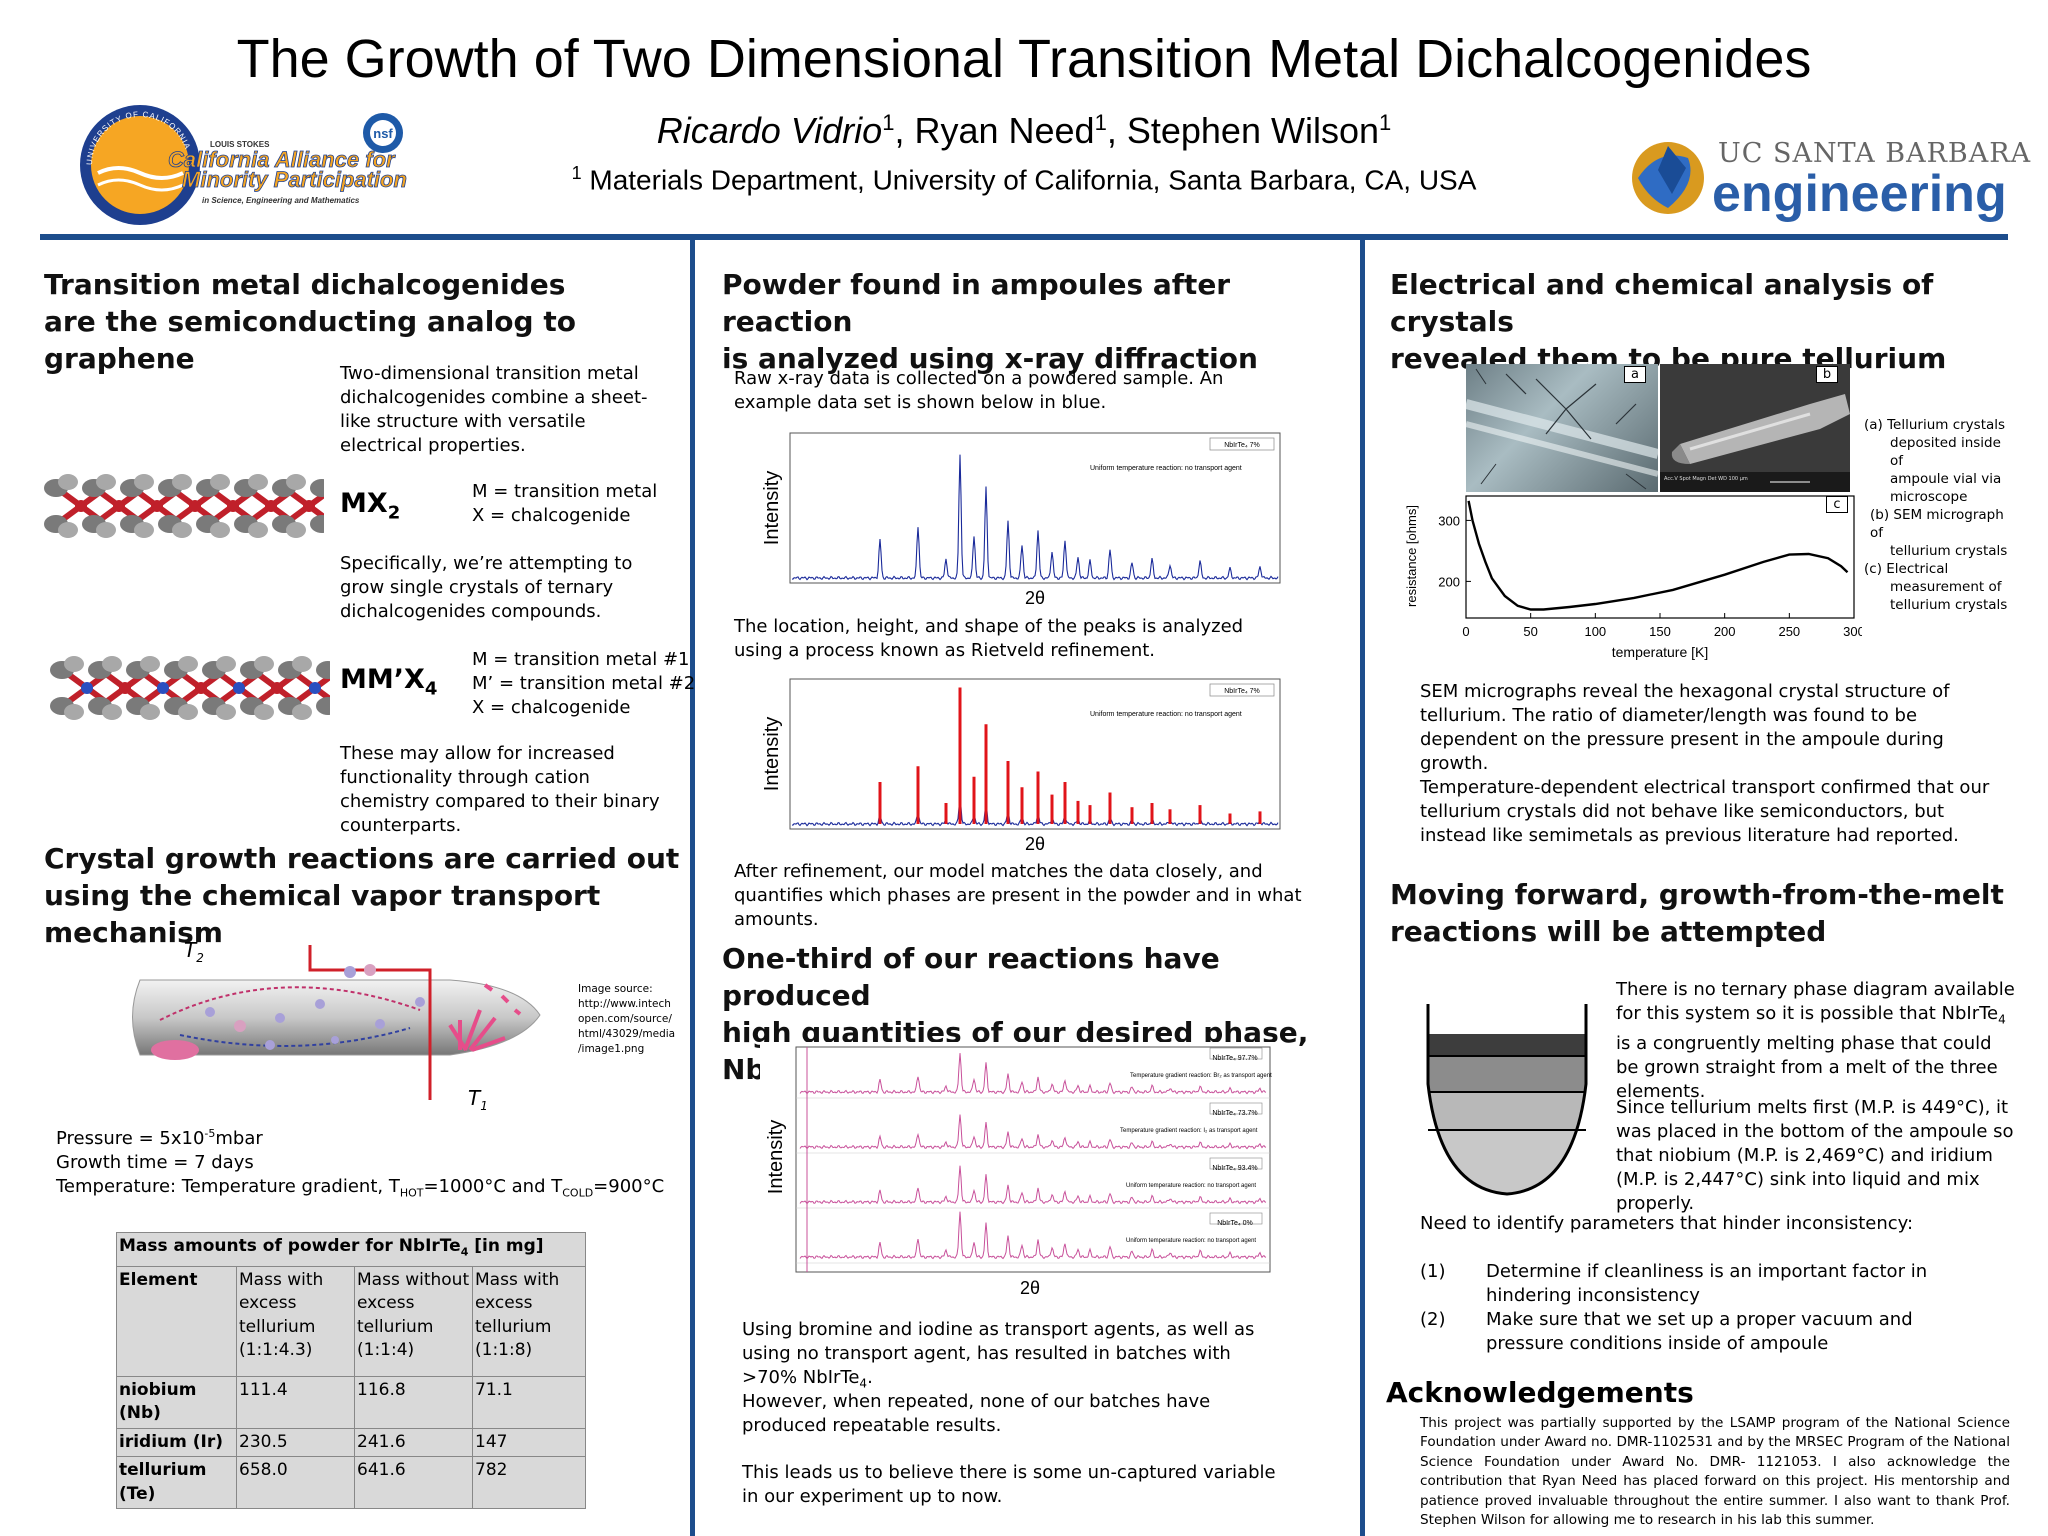 This screenshot has height=1536, width=2048. What do you see at coordinates (1755, 428) in the screenshot?
I see `sem-micrograph-image: Acc.V Spot Magn Det WD 100 µm b` at bounding box center [1755, 428].